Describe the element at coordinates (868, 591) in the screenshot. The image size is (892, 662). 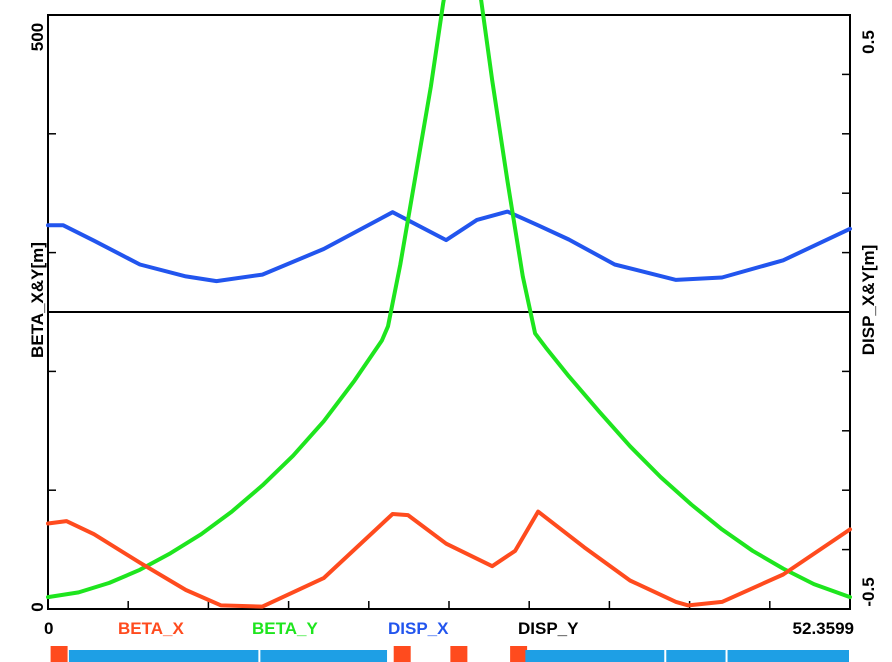
I see `right-tick-label-bottom: -0.5` at that location.